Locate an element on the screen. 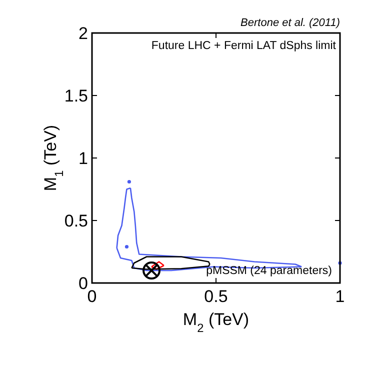 Image resolution: width=374 pixels, height=374 pixels. y-tick-label: 0 is located at coordinates (83, 283).